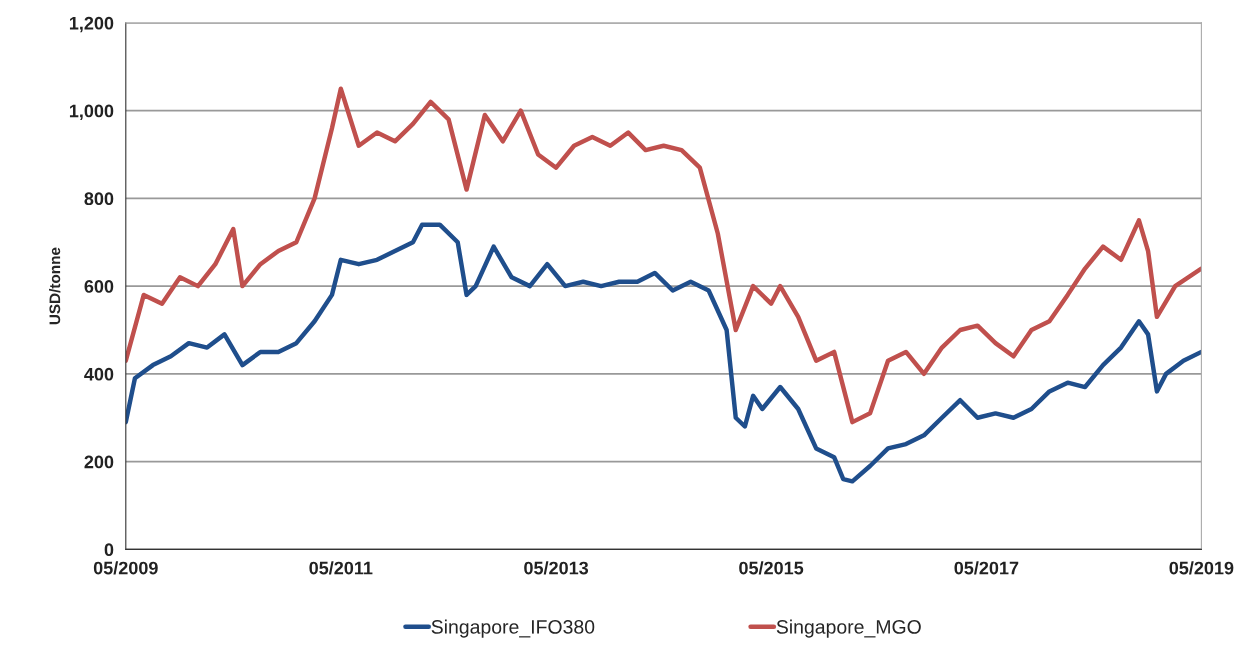  What do you see at coordinates (91, 112) in the screenshot?
I see `y-tick-label: 1,000` at bounding box center [91, 112].